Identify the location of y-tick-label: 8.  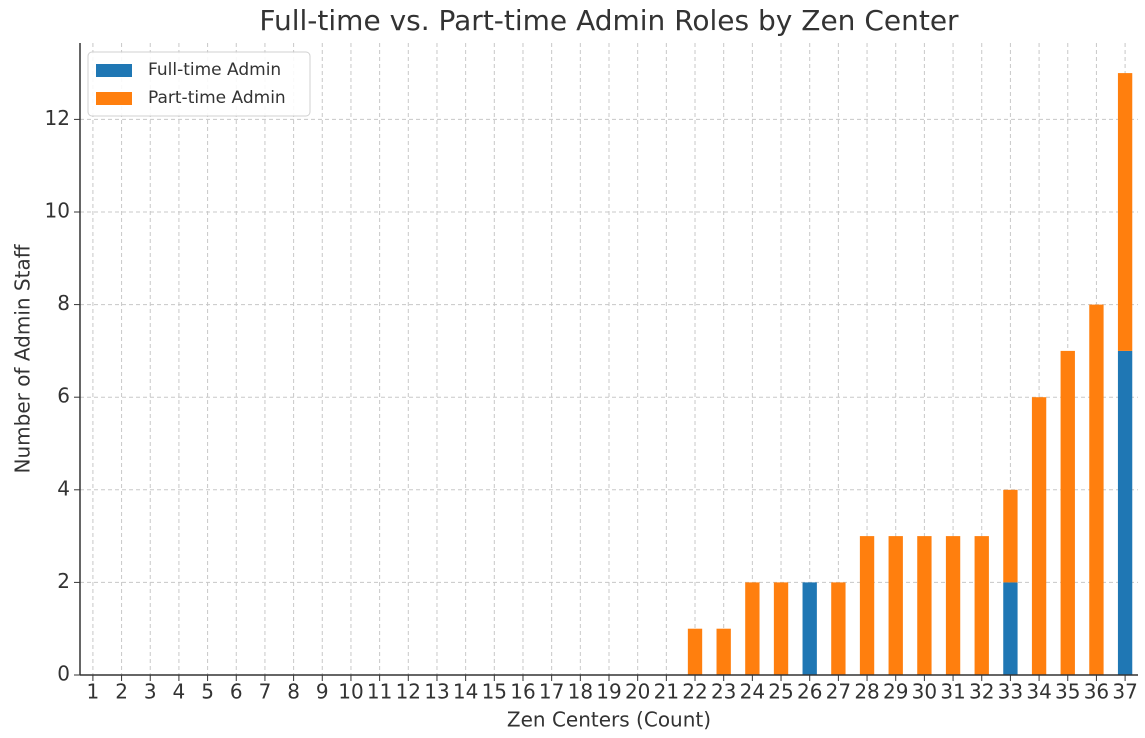
(63, 303).